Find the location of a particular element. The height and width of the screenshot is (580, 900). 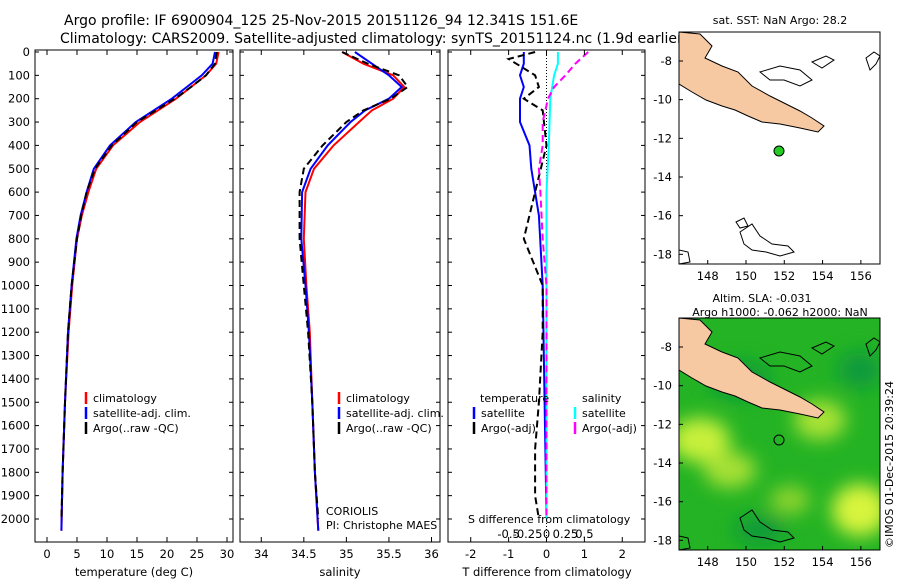

depth-tick-label: 1600 is located at coordinates (15, 426).